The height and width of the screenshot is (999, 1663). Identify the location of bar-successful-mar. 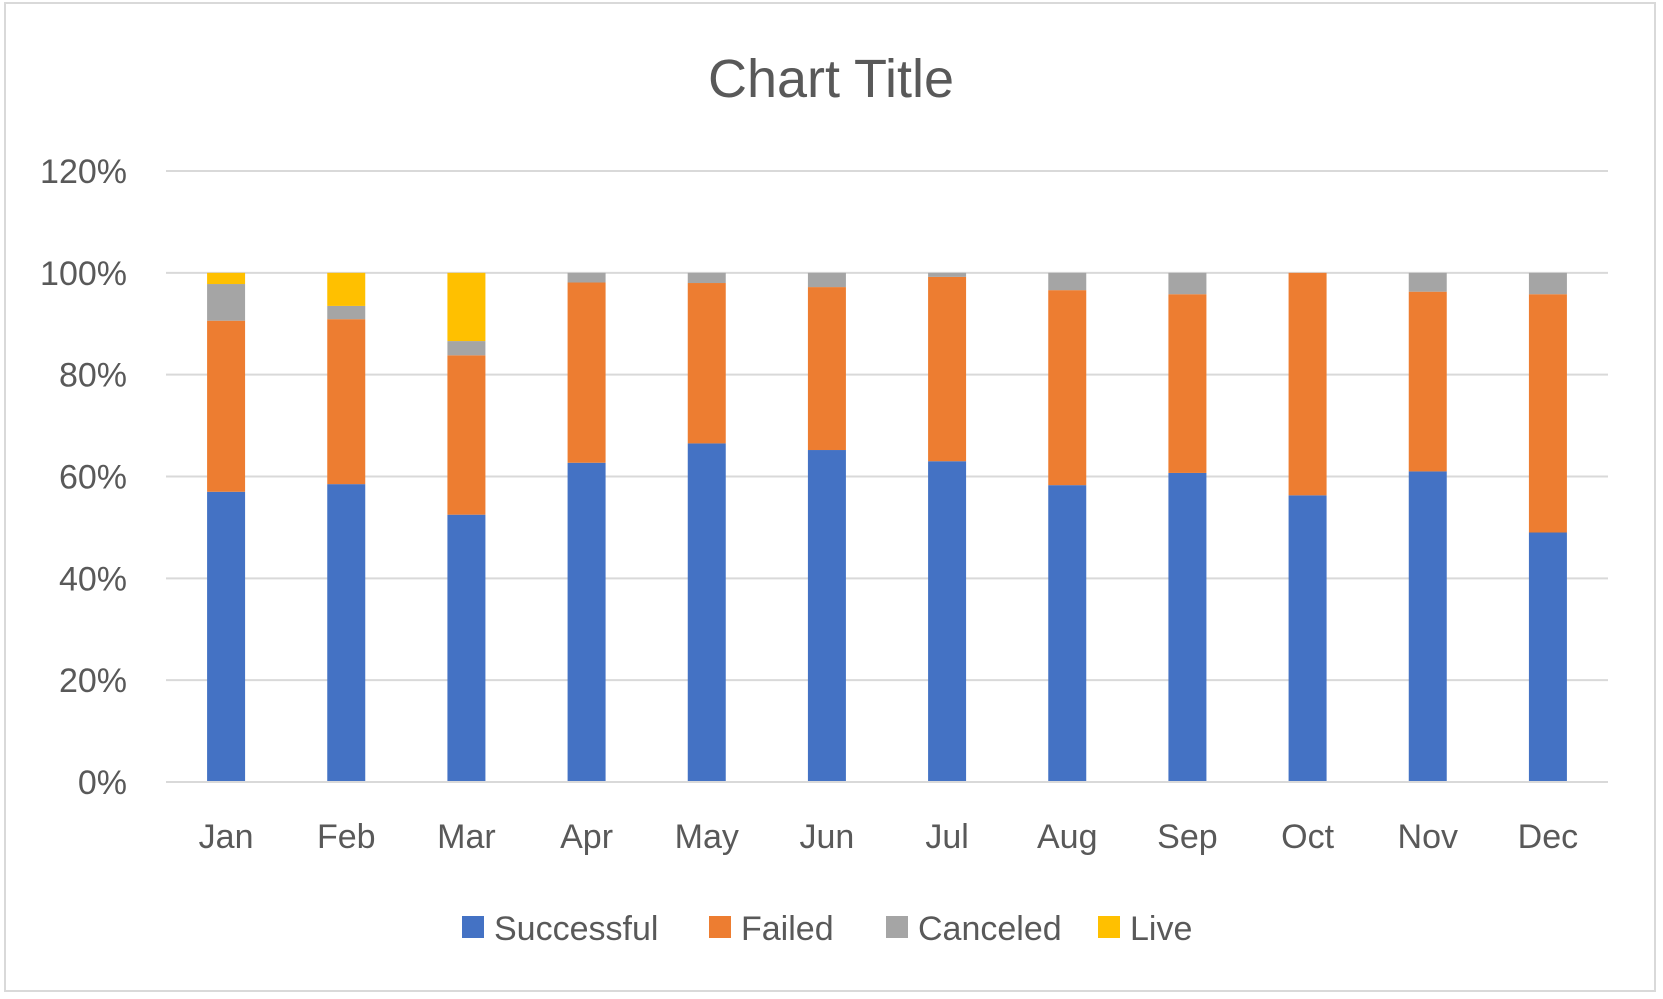
(466, 648).